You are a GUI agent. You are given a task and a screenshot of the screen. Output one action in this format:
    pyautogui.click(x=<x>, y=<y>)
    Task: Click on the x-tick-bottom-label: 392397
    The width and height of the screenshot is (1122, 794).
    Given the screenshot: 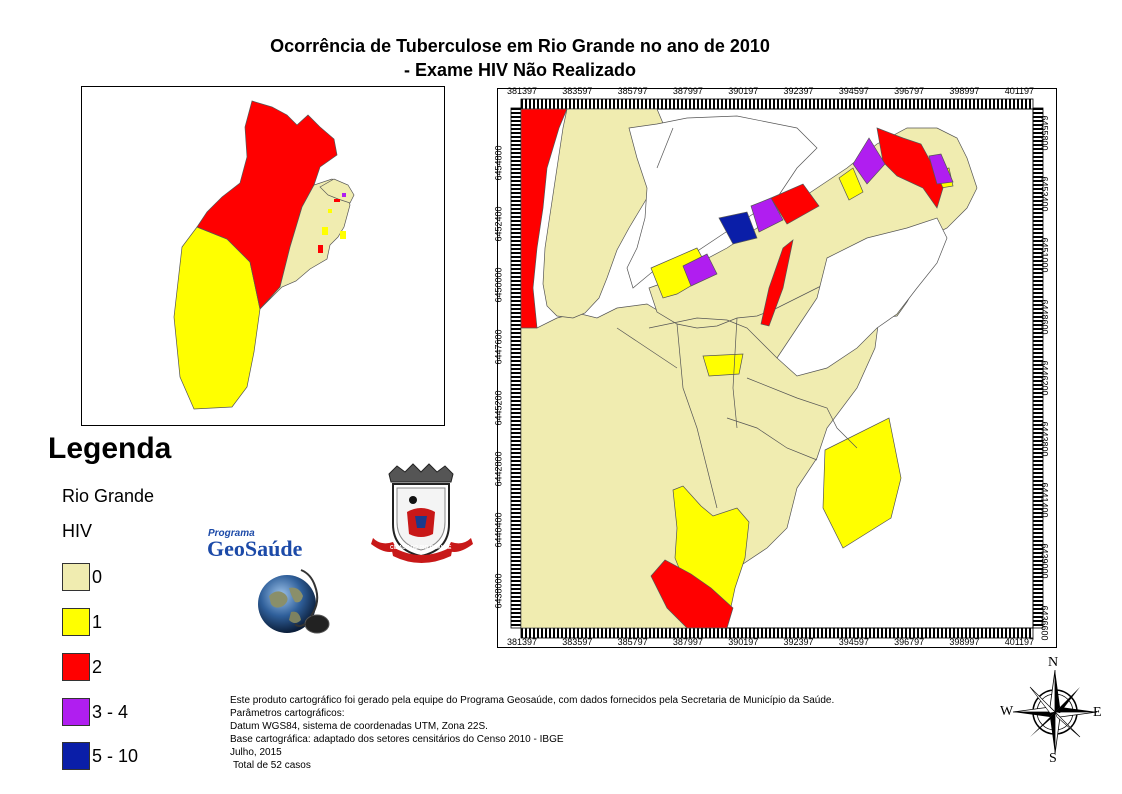 What is the action you would take?
    pyautogui.click(x=798, y=642)
    